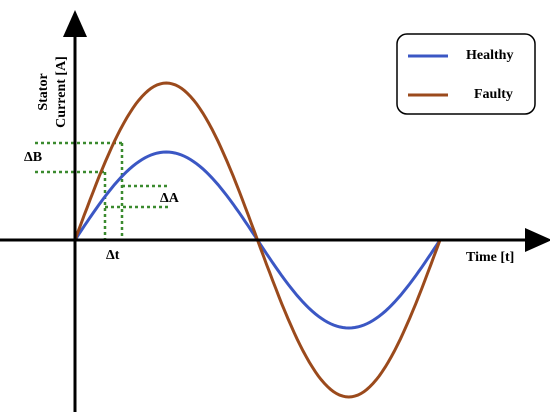 The image size is (550, 418). Describe the element at coordinates (489, 55) in the screenshot. I see `legend-label: Healthy` at that location.